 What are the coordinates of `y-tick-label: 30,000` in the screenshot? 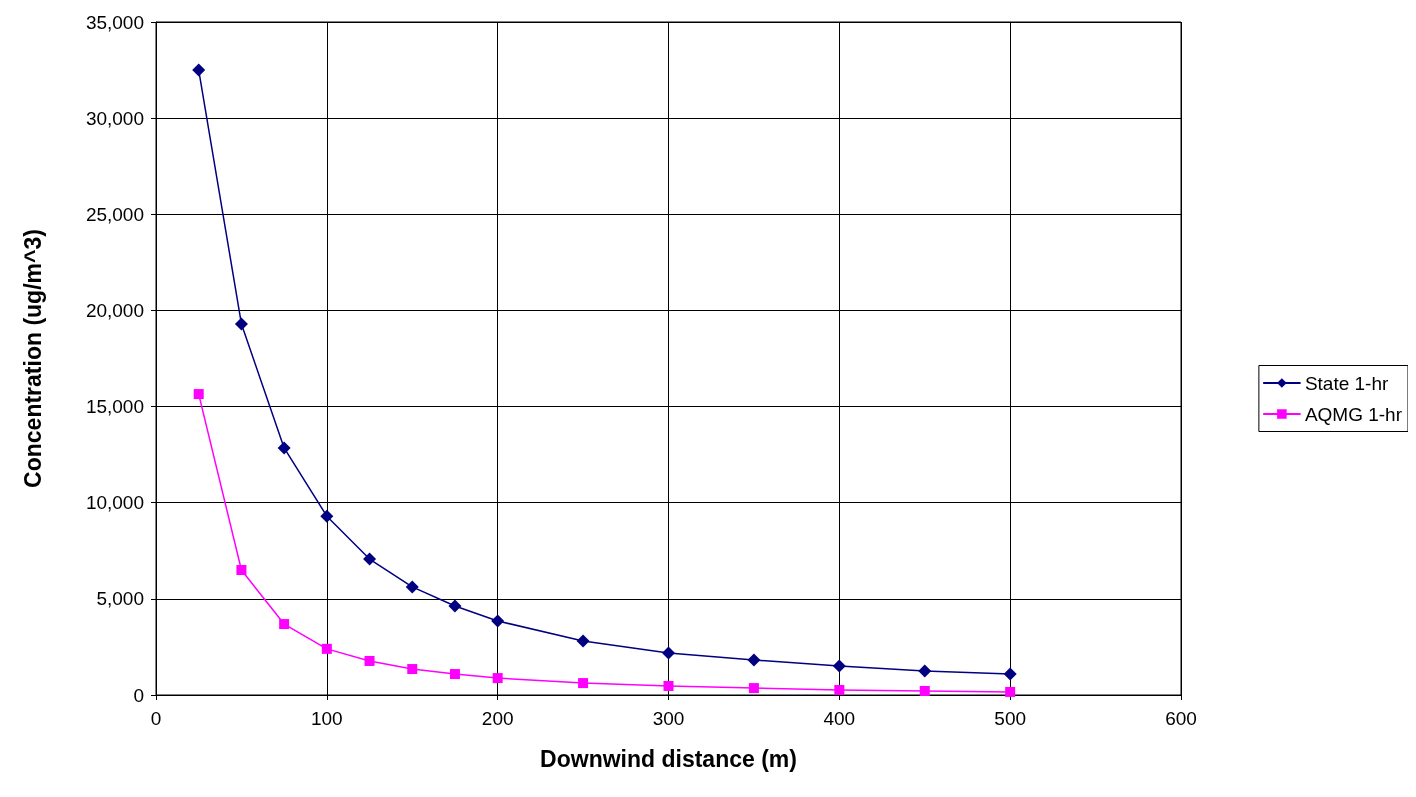 It's located at (114, 118).